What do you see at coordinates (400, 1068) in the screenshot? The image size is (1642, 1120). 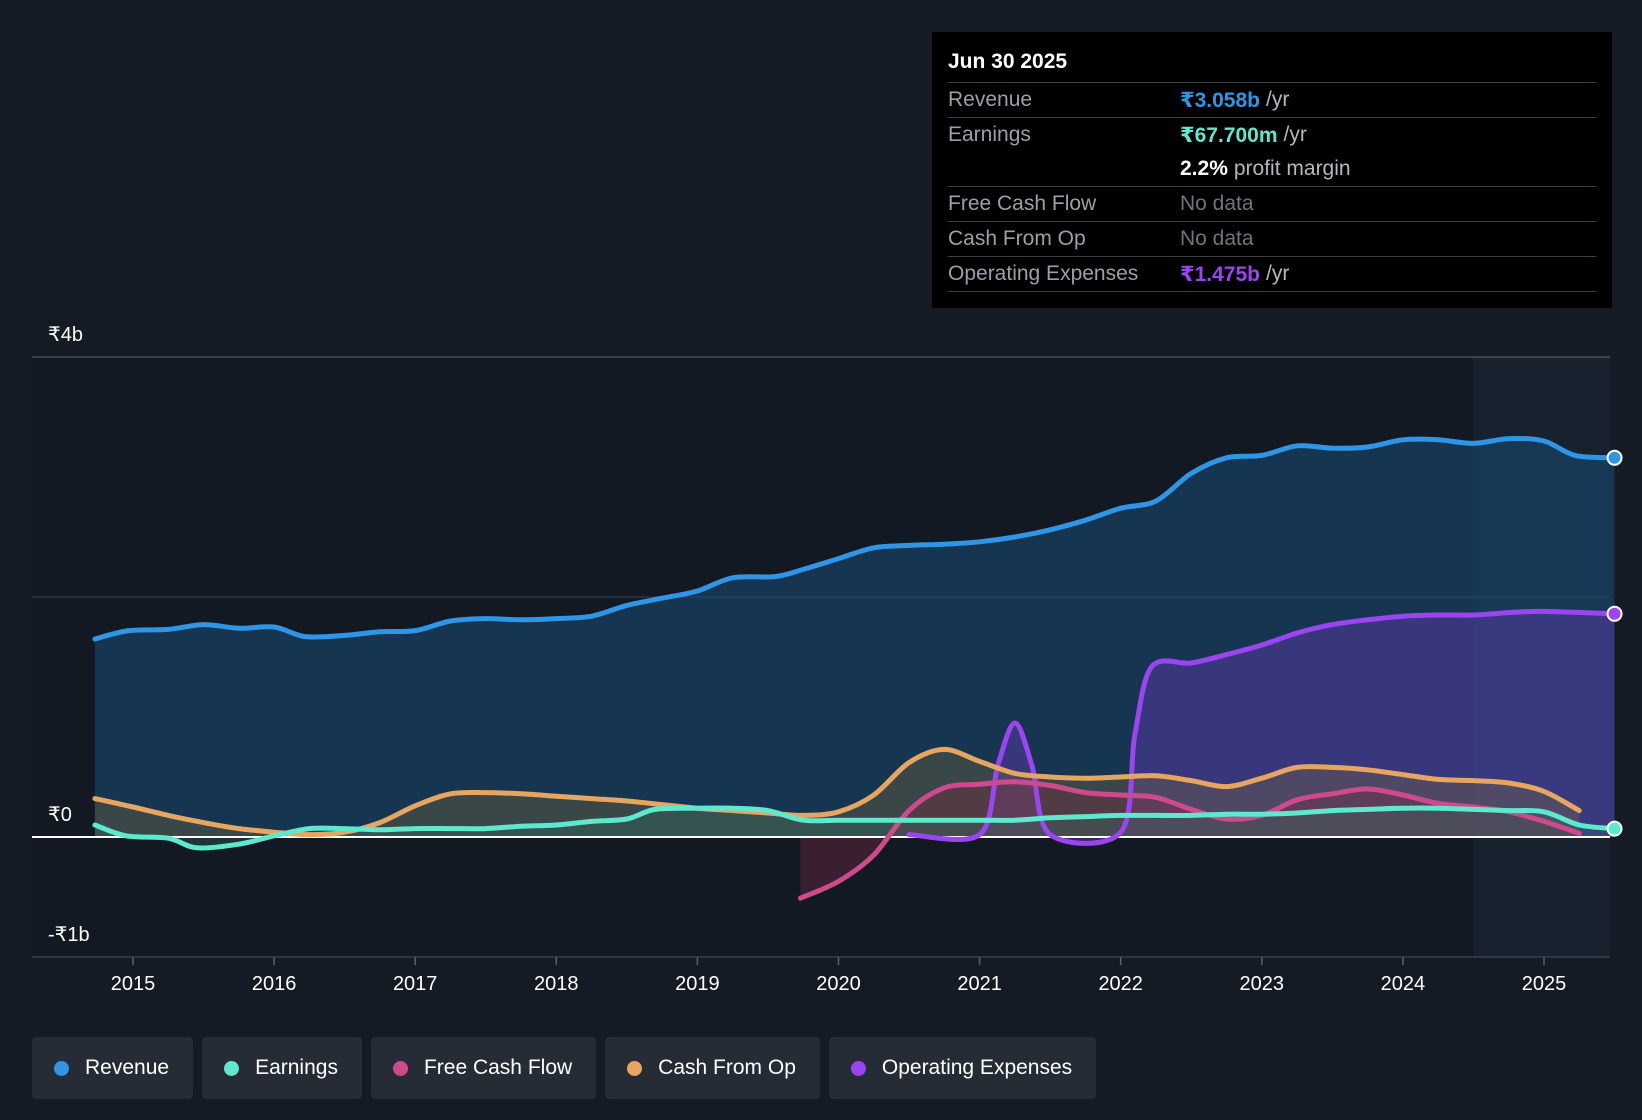 I see `free-cash-flow-dot-icon` at bounding box center [400, 1068].